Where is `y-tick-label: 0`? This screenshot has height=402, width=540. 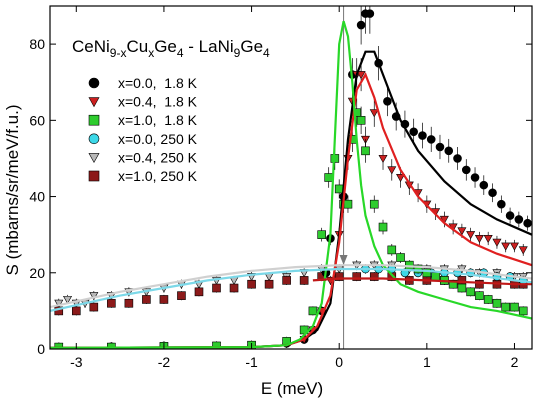 y-tick-label: 0 is located at coordinates (41, 349).